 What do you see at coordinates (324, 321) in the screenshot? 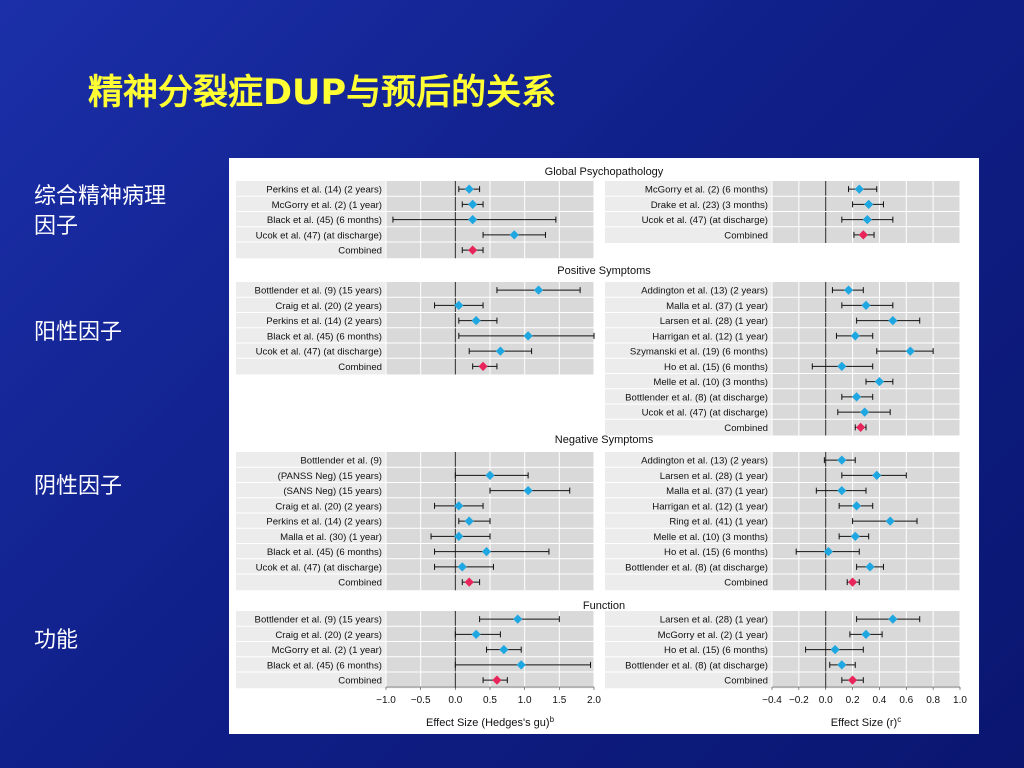
I see `left-row-label-perkins-et-al-14-2-years: Perkins et al. (14) (2 years)` at bounding box center [324, 321].